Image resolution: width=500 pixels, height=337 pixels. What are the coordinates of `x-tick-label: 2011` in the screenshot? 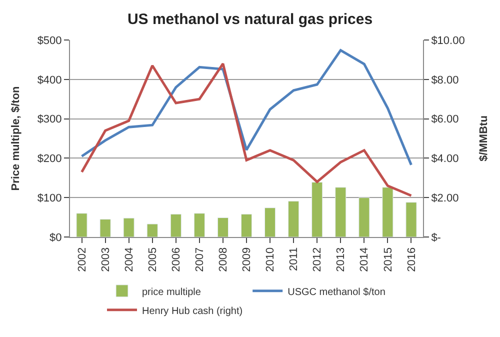 It's located at (294, 259).